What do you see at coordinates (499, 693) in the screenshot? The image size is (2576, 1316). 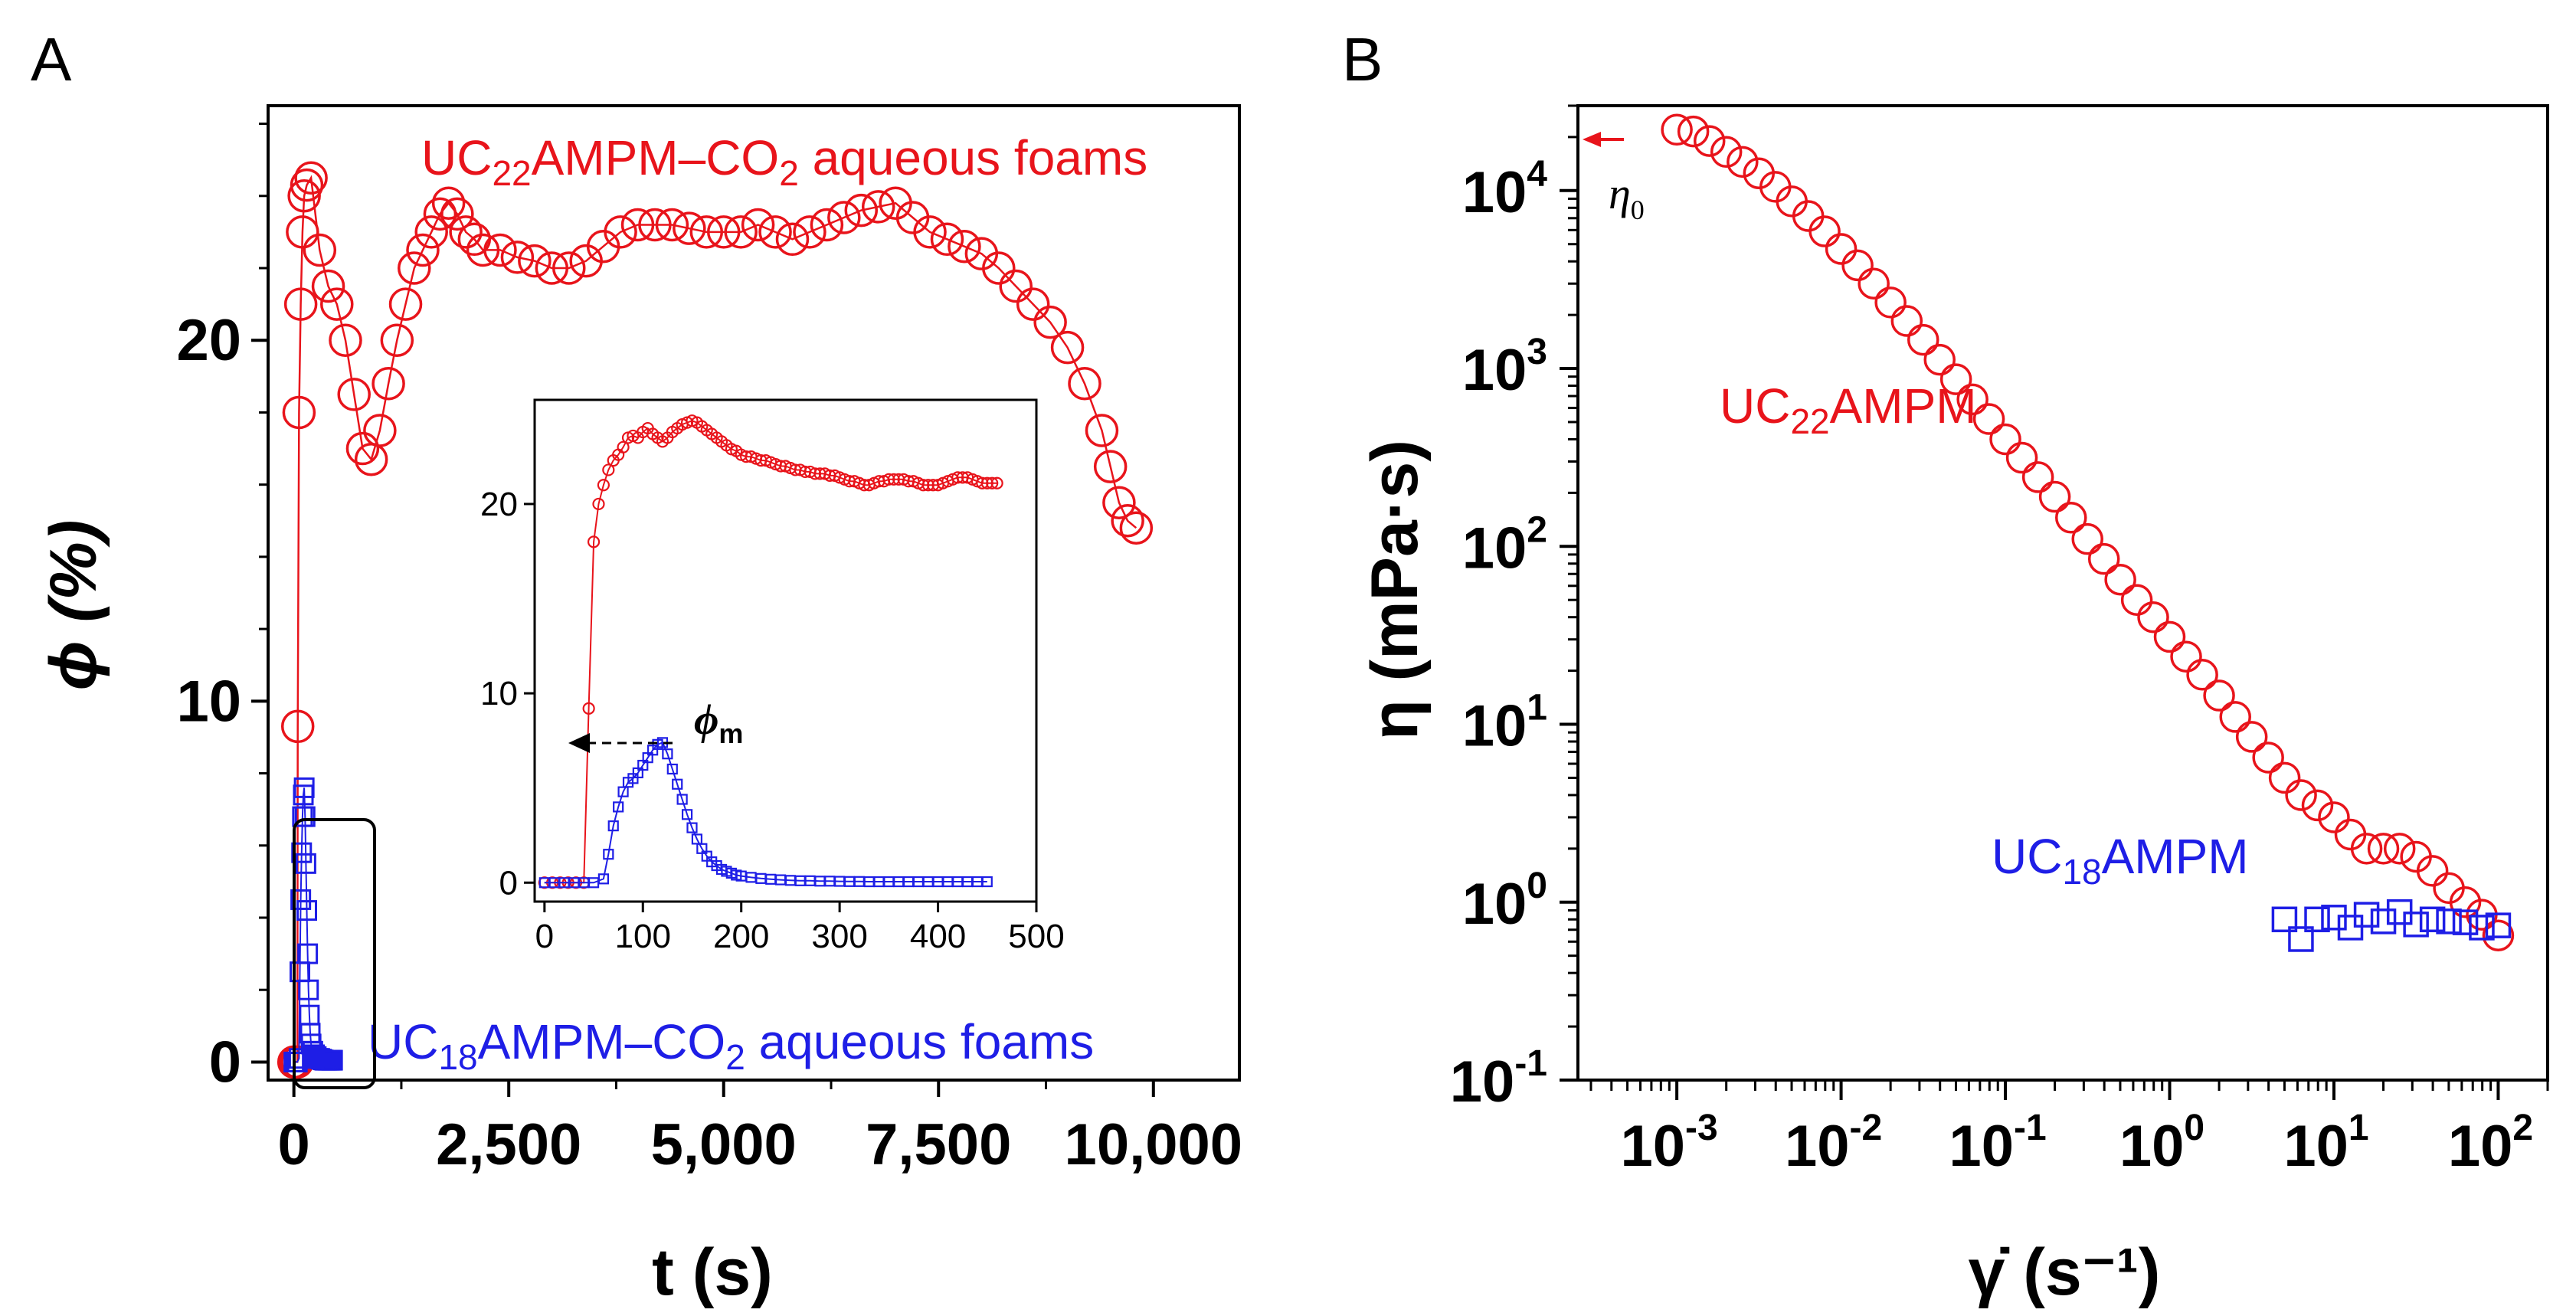 I see `inset-y-tick-label: 10` at bounding box center [499, 693].